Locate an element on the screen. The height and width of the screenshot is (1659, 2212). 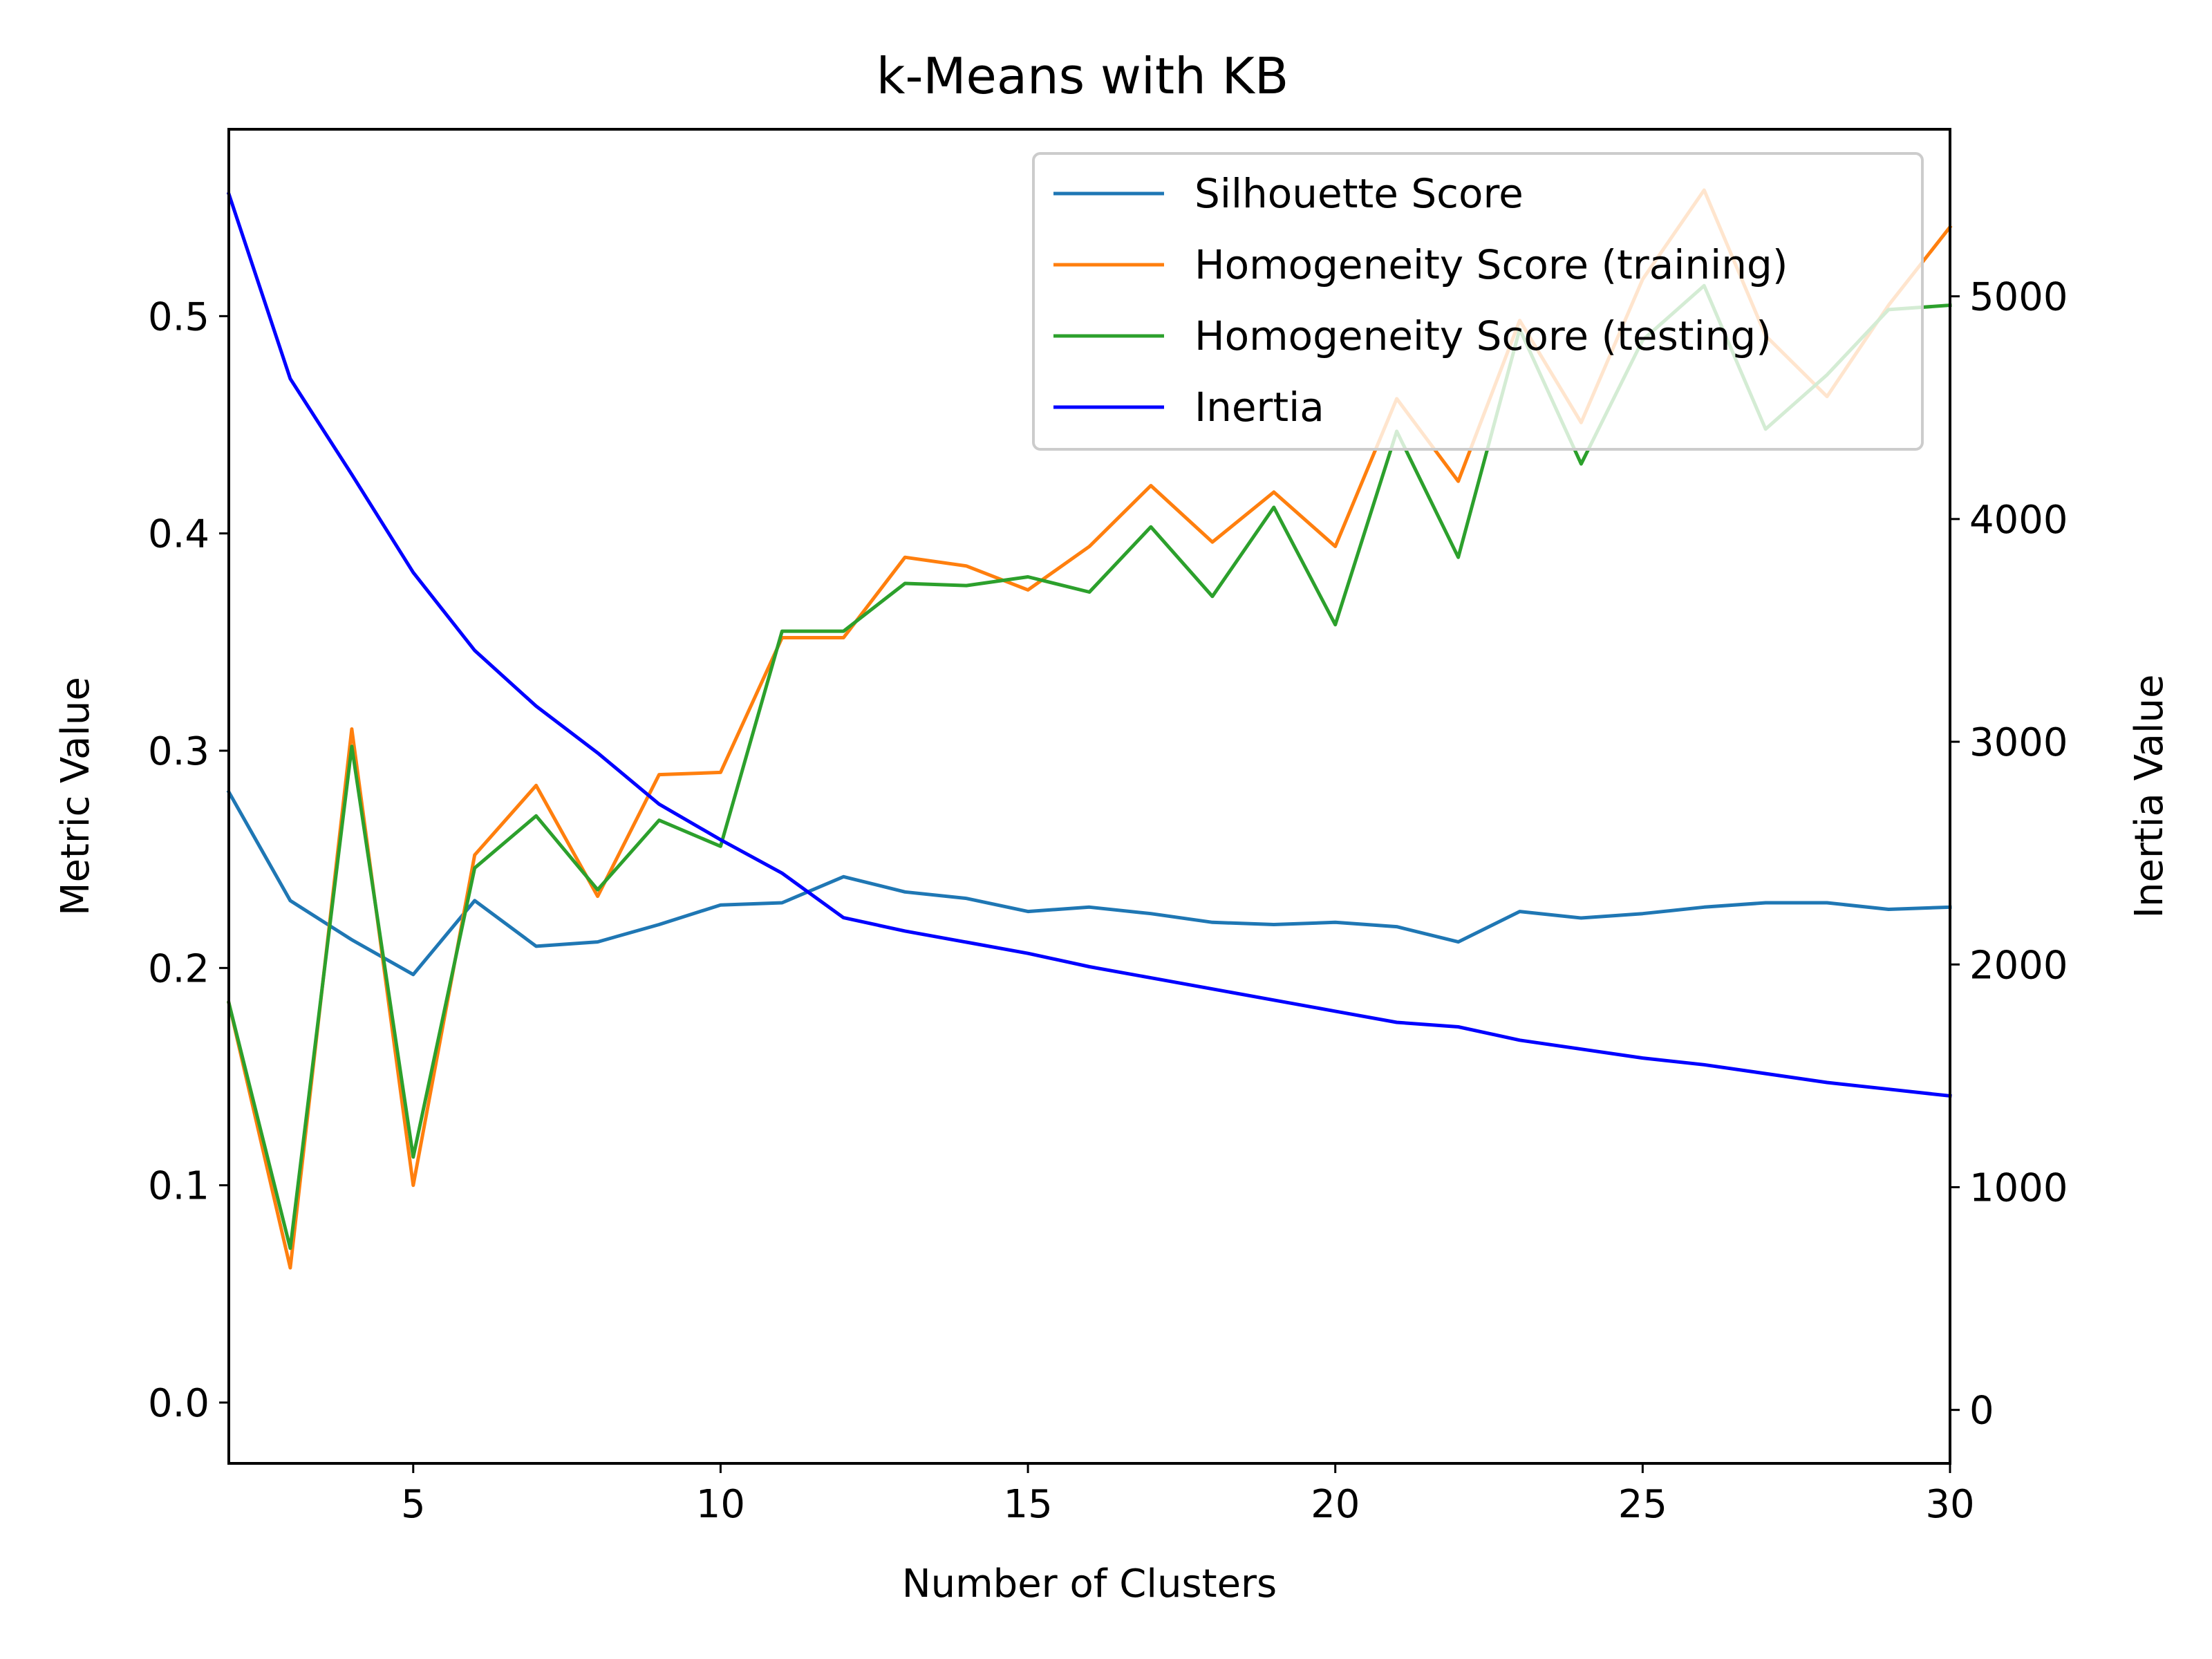
legend-box is located at coordinates (1478, 301).